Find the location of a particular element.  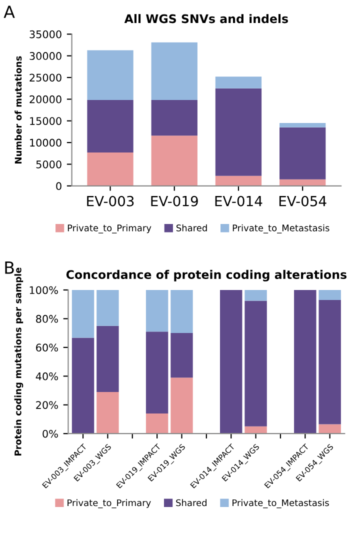

y-tick-label: 60% is located at coordinates (47, 348).